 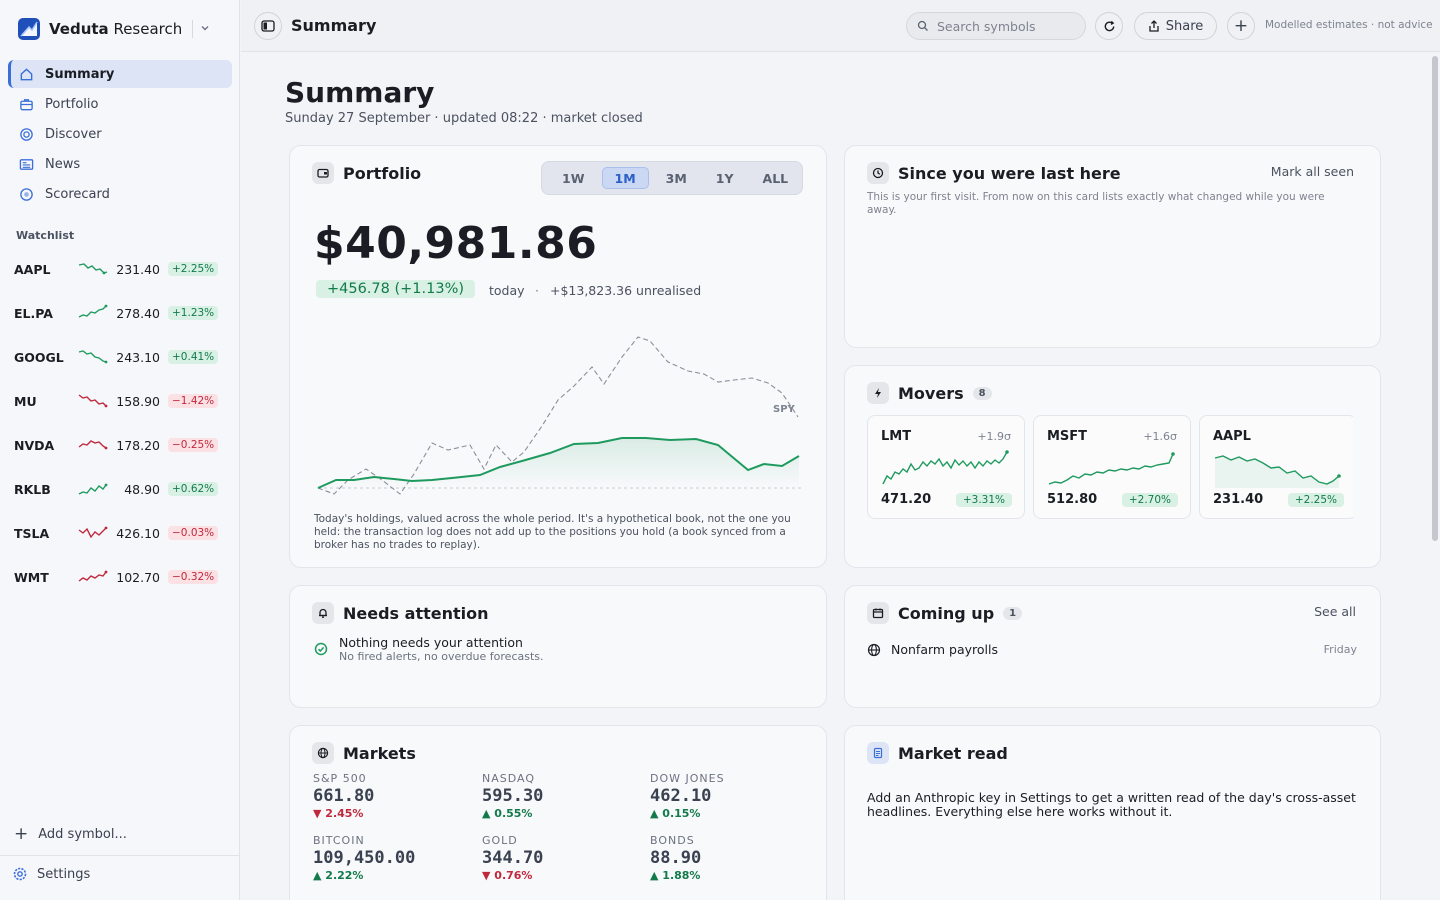 What do you see at coordinates (138, 313) in the screenshot?
I see `watchlist-price: 278.40` at bounding box center [138, 313].